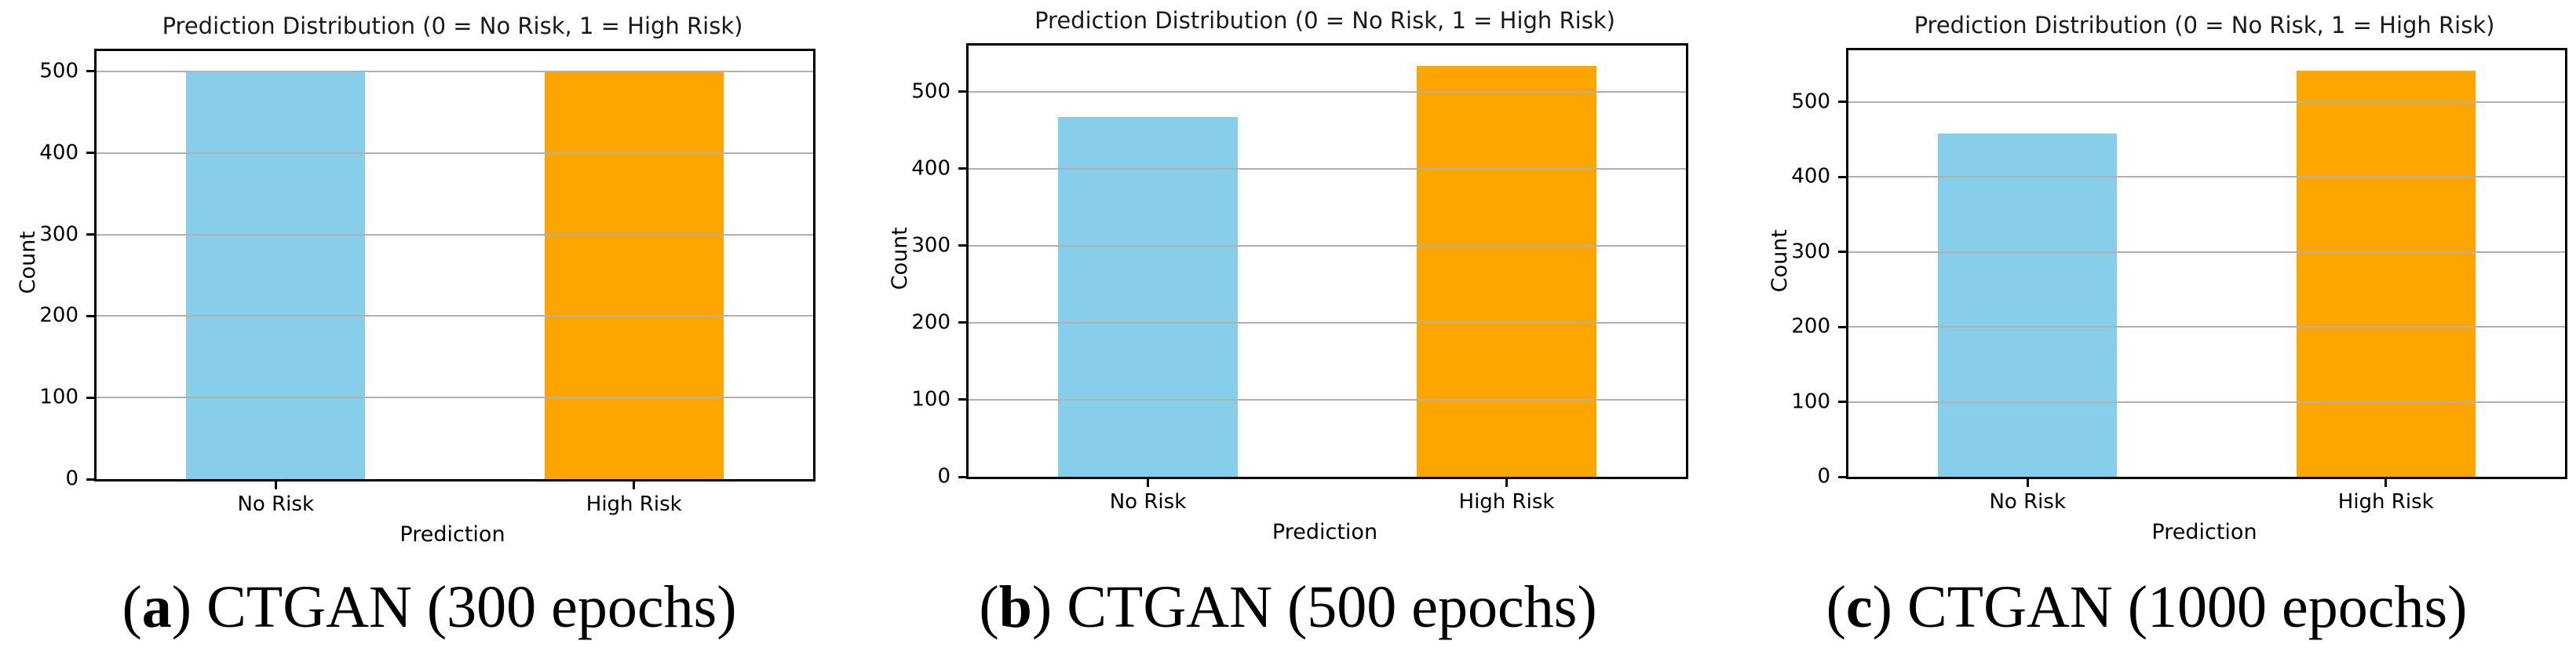 This screenshot has height=659, width=2576. I want to click on caption-text: ) CTGAN (1000 epochs), so click(2170, 607).